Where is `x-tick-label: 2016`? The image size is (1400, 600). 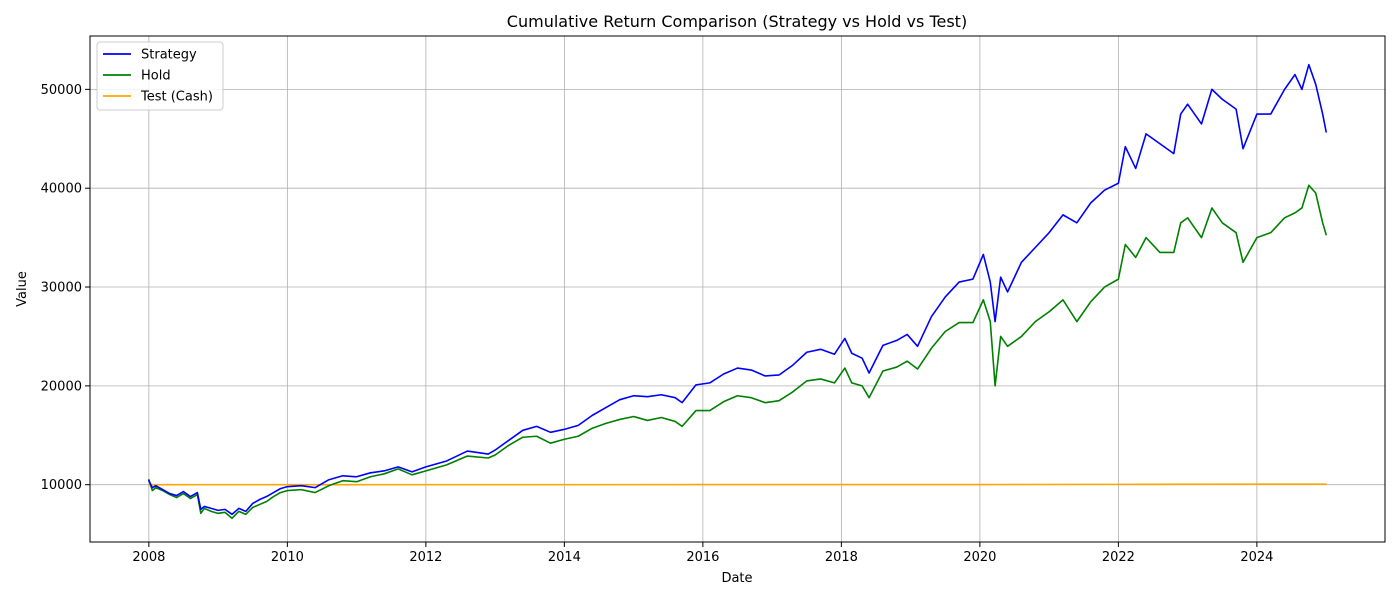 x-tick-label: 2016 is located at coordinates (702, 557).